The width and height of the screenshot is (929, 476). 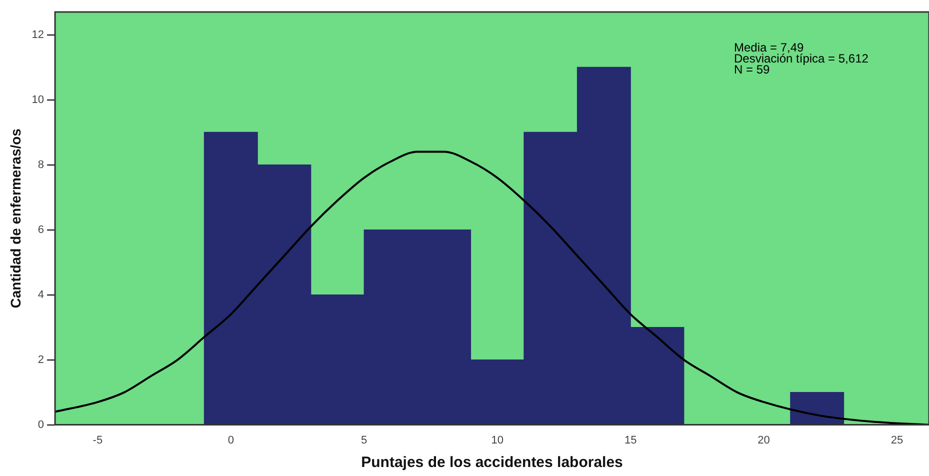 I want to click on x-tick-label: 0, so click(x=231, y=440).